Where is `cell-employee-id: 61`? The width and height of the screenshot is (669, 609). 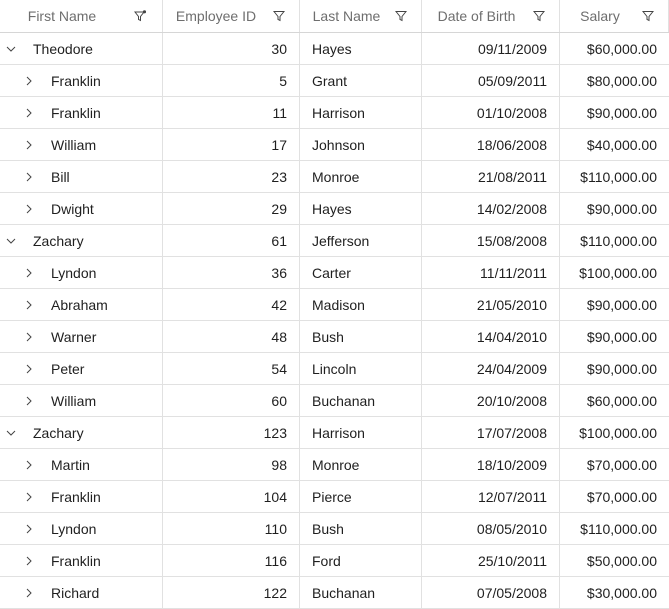
cell-employee-id: 61 is located at coordinates (231, 240).